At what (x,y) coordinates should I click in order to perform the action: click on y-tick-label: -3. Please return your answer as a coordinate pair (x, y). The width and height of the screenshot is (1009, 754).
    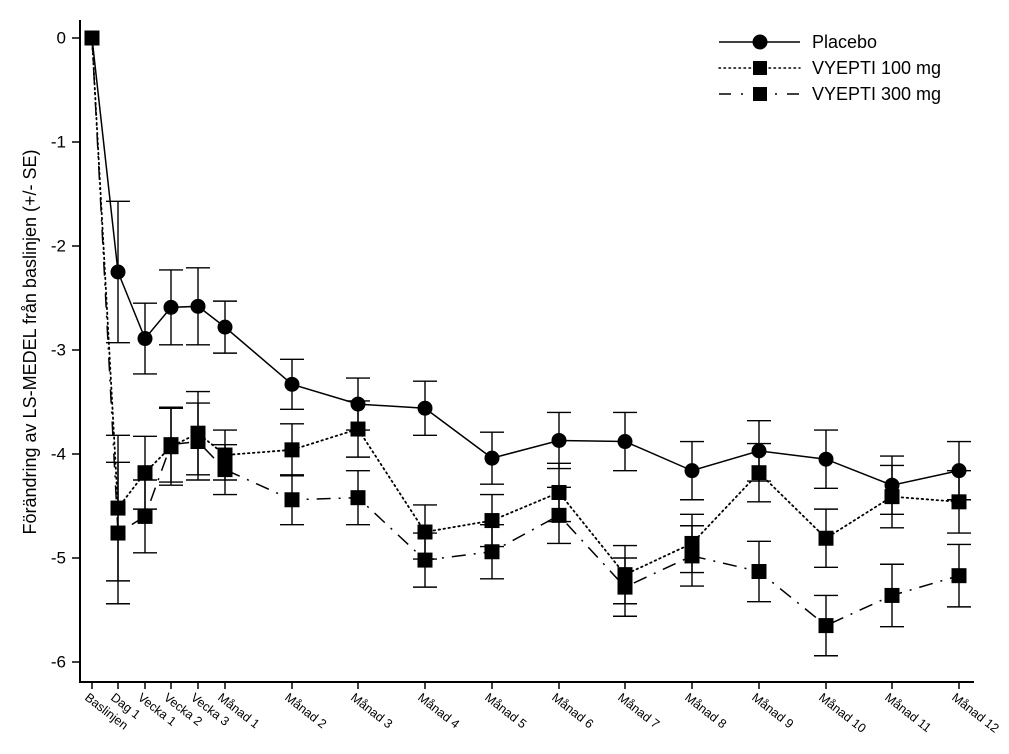
    Looking at the image, I should click on (58, 350).